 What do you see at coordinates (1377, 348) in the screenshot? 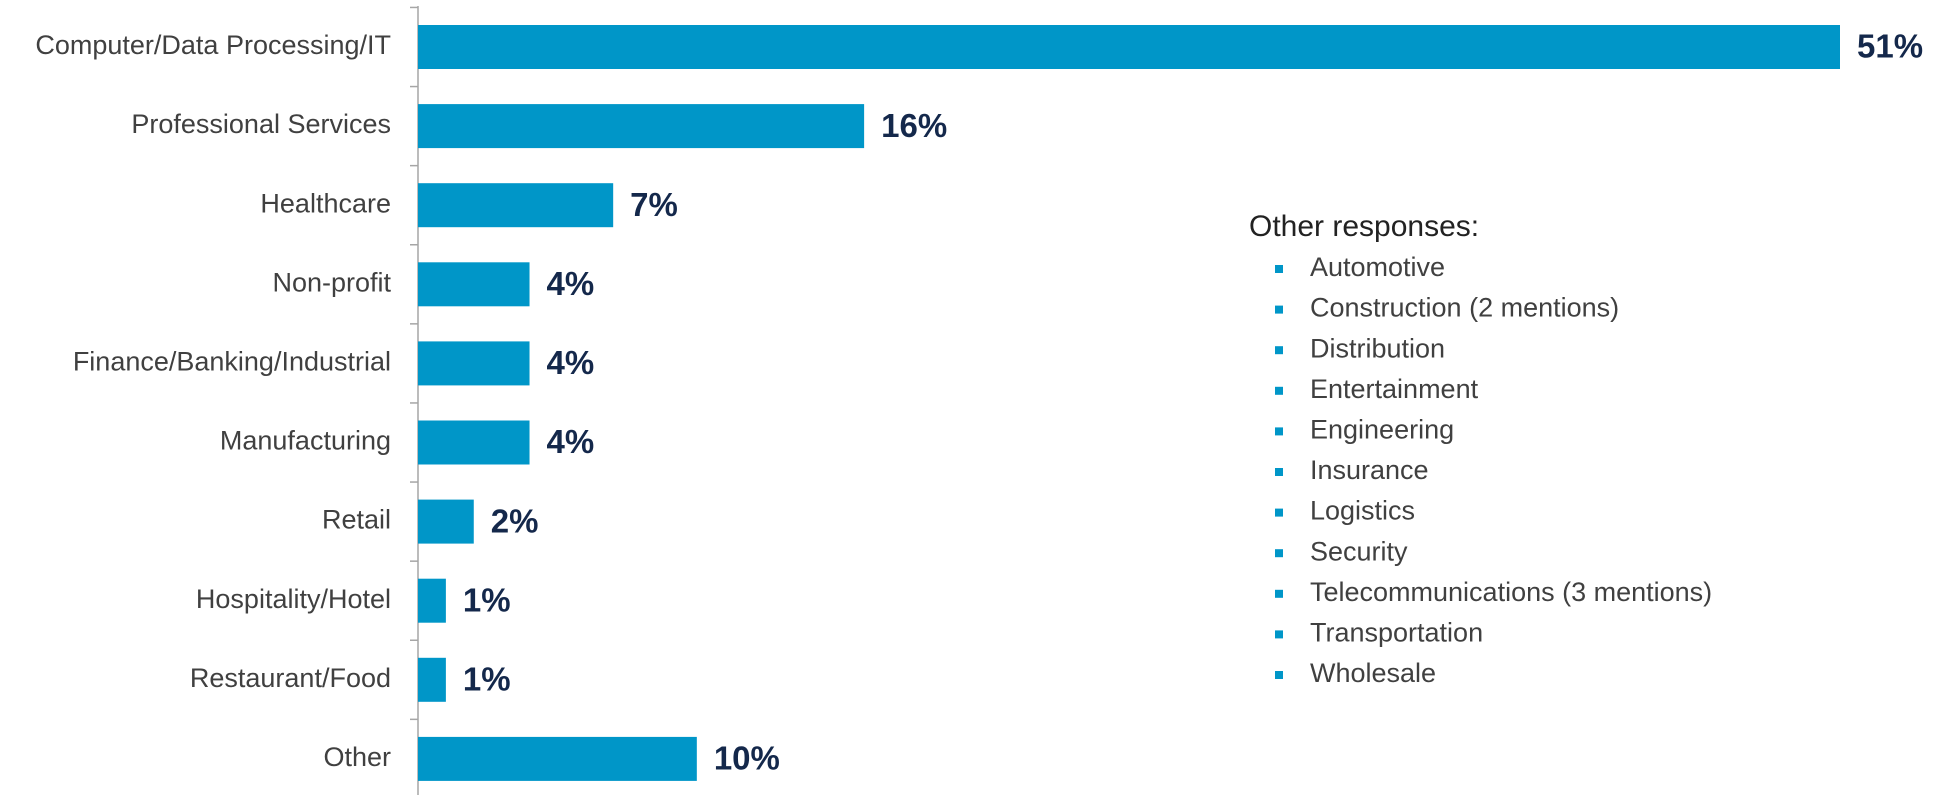
I see `annotation-item: Distribution` at bounding box center [1377, 348].